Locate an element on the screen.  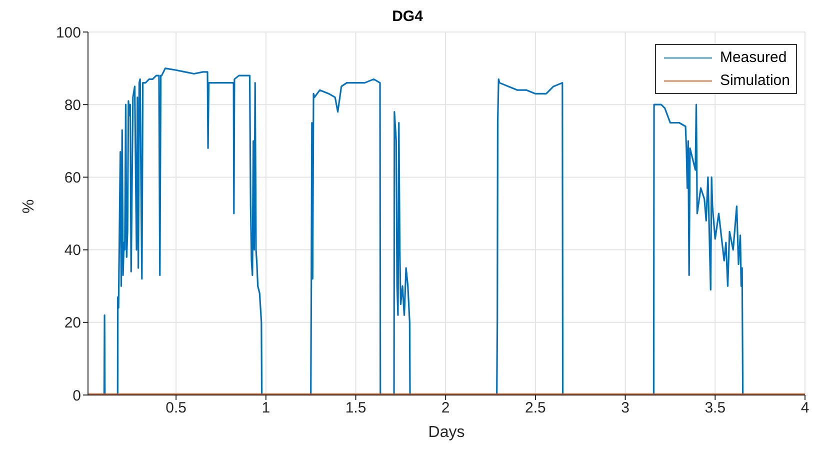
y-tick-label: 60 is located at coordinates (72, 178).